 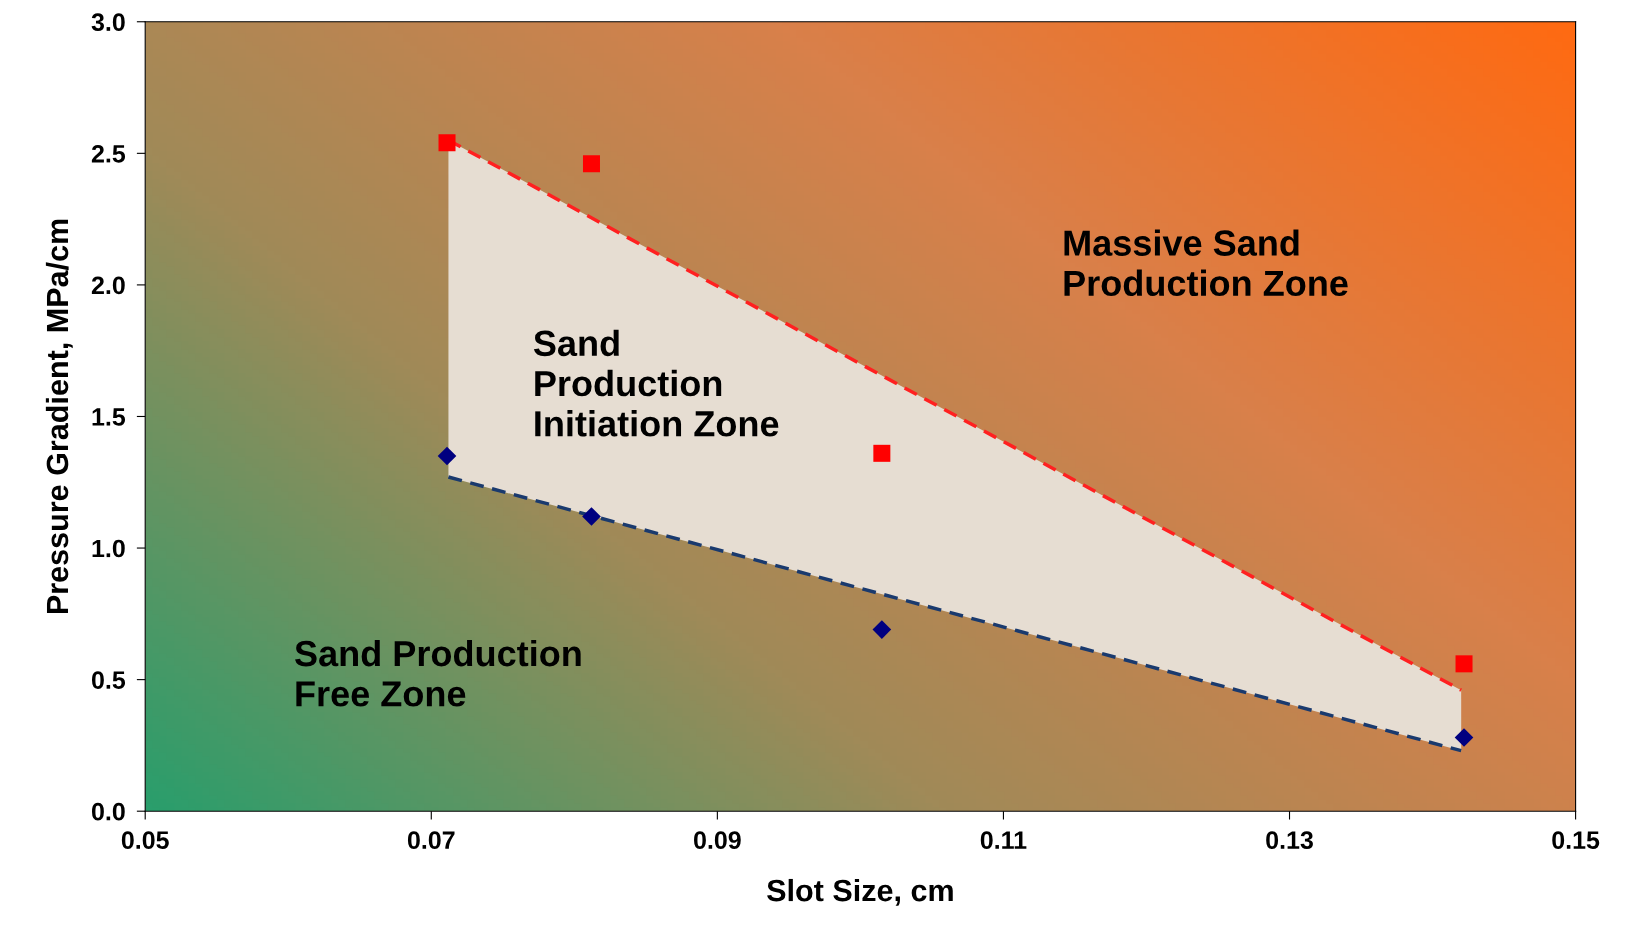 What do you see at coordinates (1576, 840) in the screenshot?
I see `x-tick-label: 0.15` at bounding box center [1576, 840].